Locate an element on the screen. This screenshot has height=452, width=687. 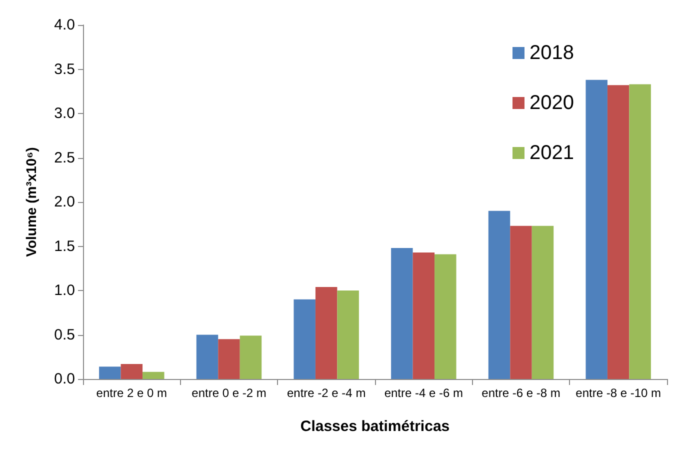
x-tick-label: entre -8 e -10 m is located at coordinates (619, 393).